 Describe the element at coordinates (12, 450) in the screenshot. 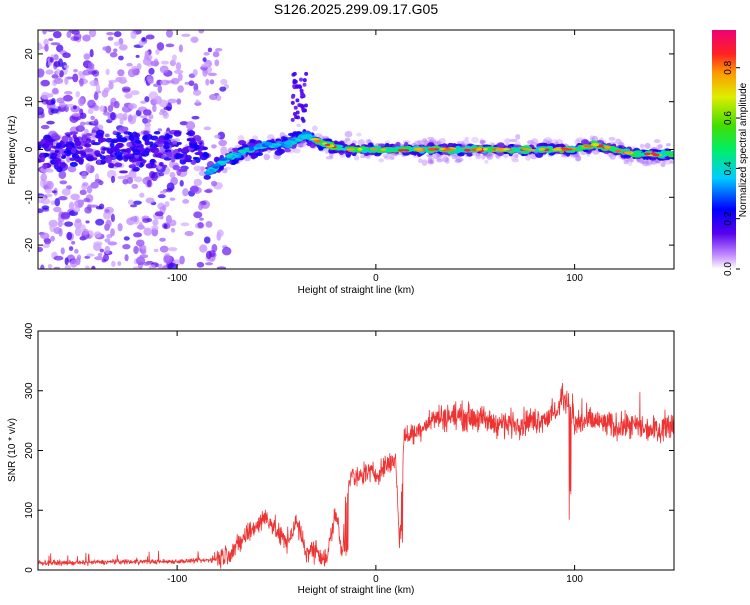

I see `snr-y-label: SNR (10 * v/v)` at that location.